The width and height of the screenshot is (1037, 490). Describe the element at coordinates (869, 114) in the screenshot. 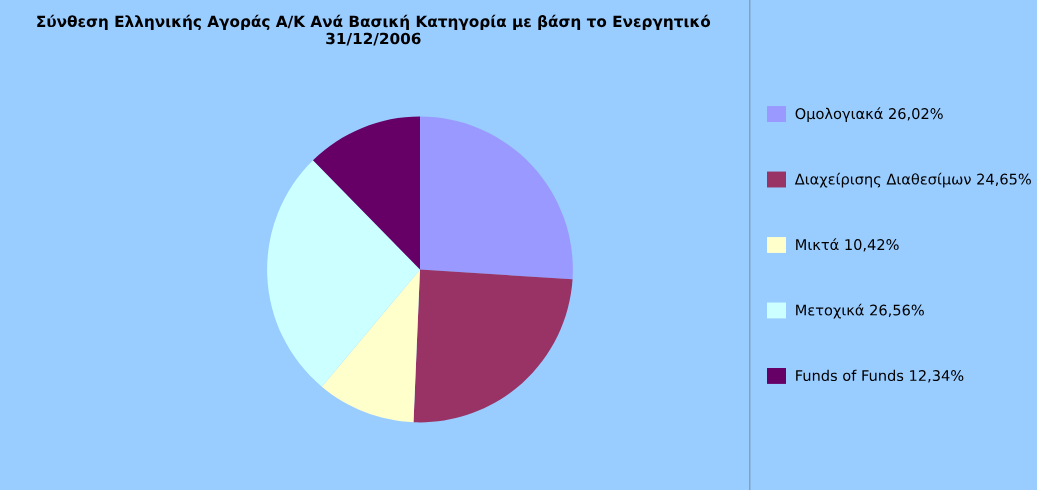

I see `legend-label: Ομολογιακά 26,02%` at that location.